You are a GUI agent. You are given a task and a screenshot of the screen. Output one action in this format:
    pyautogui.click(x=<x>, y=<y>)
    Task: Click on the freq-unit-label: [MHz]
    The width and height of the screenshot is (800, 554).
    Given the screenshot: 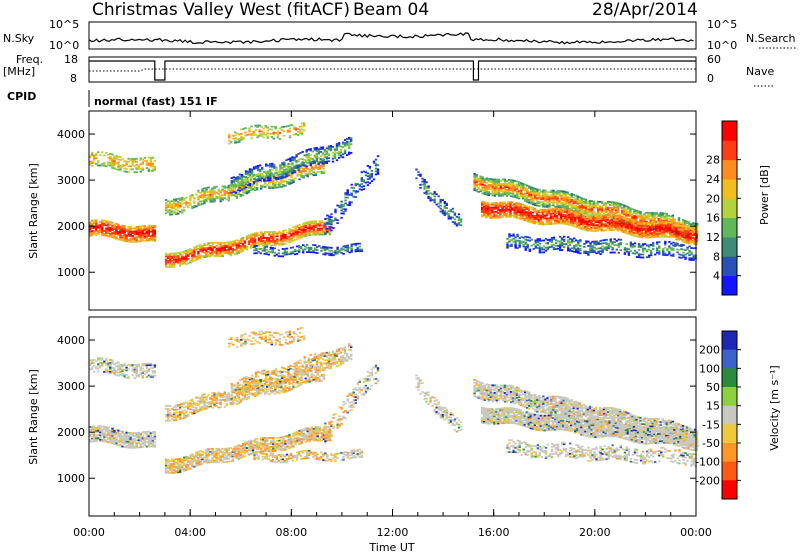 What is the action you would take?
    pyautogui.click(x=19, y=71)
    